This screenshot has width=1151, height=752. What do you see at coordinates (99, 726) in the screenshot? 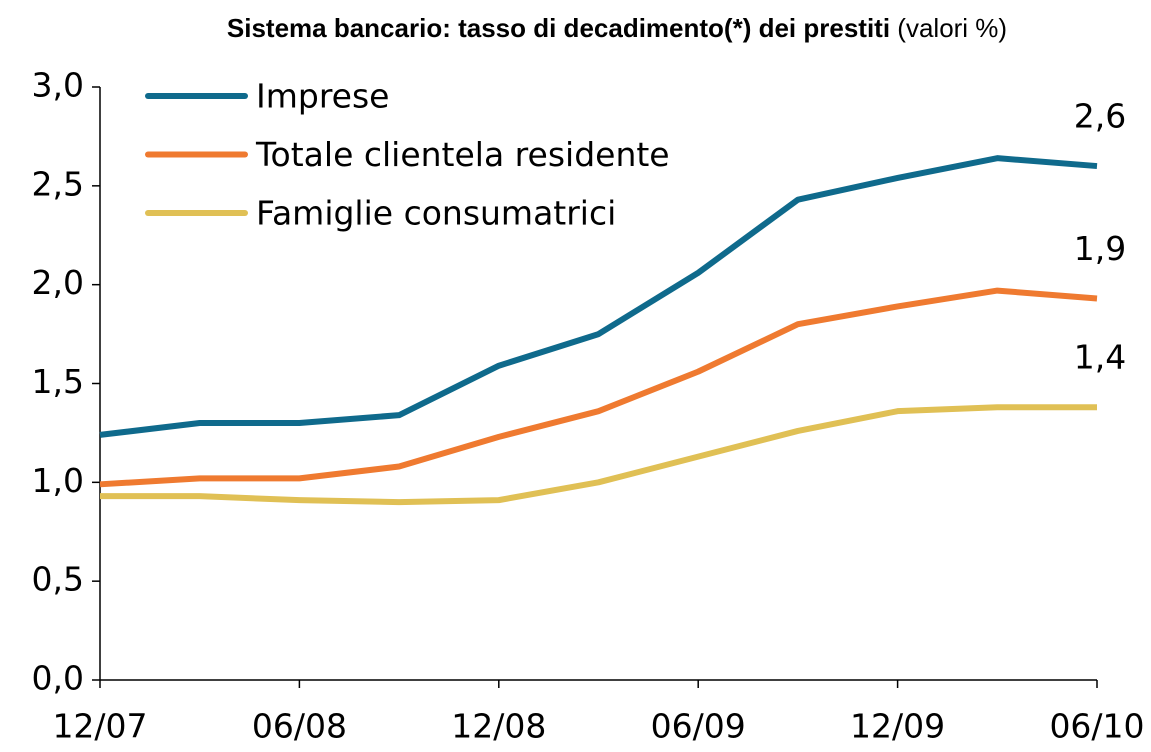
I see `x-tick-label: 12/07` at bounding box center [99, 726].